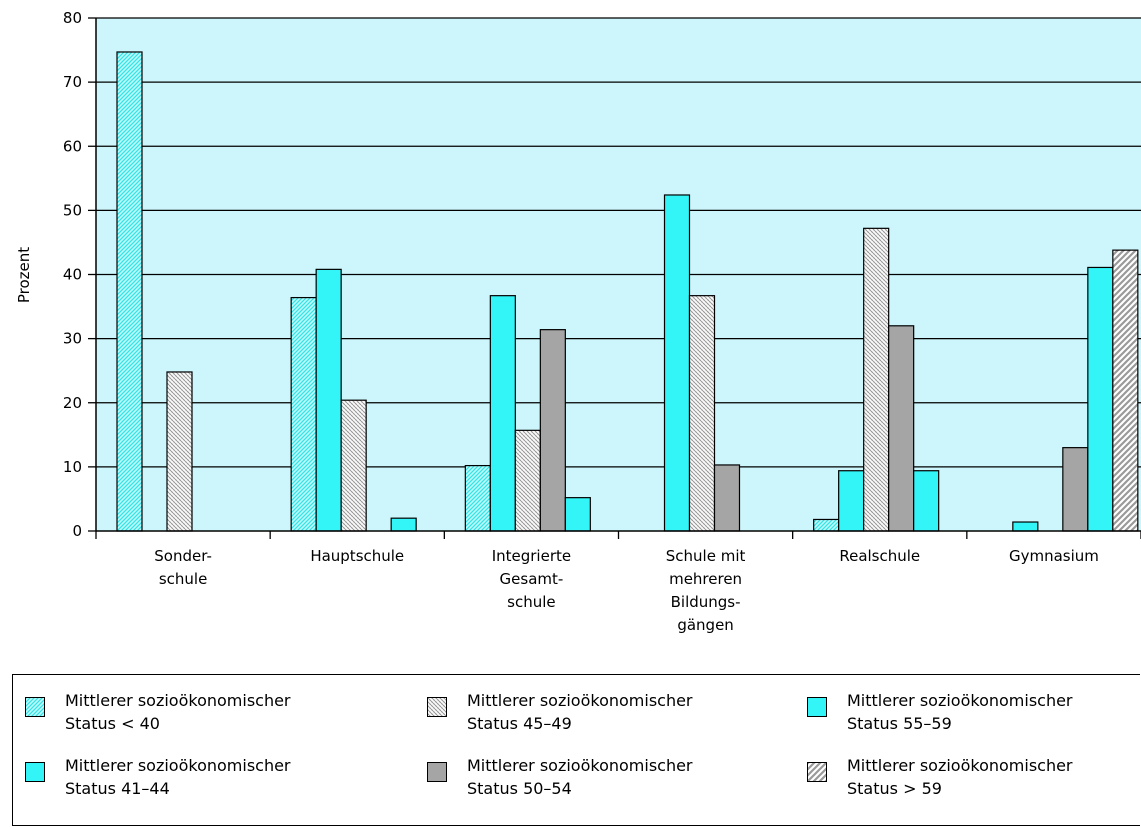 The image size is (1141, 828). Describe the element at coordinates (24, 275) in the screenshot. I see `y-axis-label: Prozent` at that location.